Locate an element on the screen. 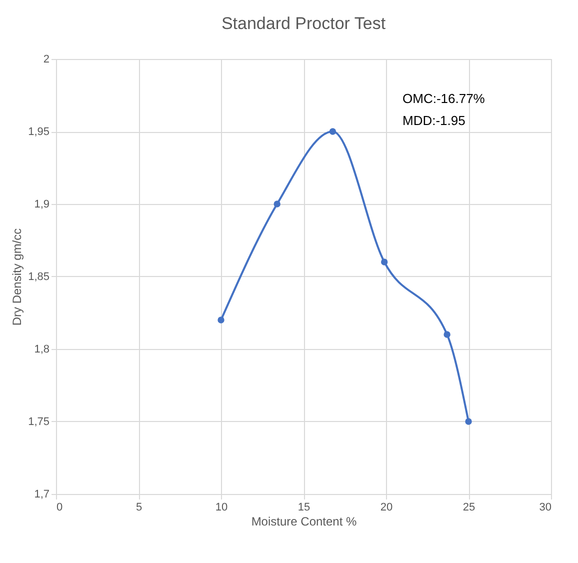 The height and width of the screenshot is (563, 578). y-tick-label: 1,7 is located at coordinates (42, 494).